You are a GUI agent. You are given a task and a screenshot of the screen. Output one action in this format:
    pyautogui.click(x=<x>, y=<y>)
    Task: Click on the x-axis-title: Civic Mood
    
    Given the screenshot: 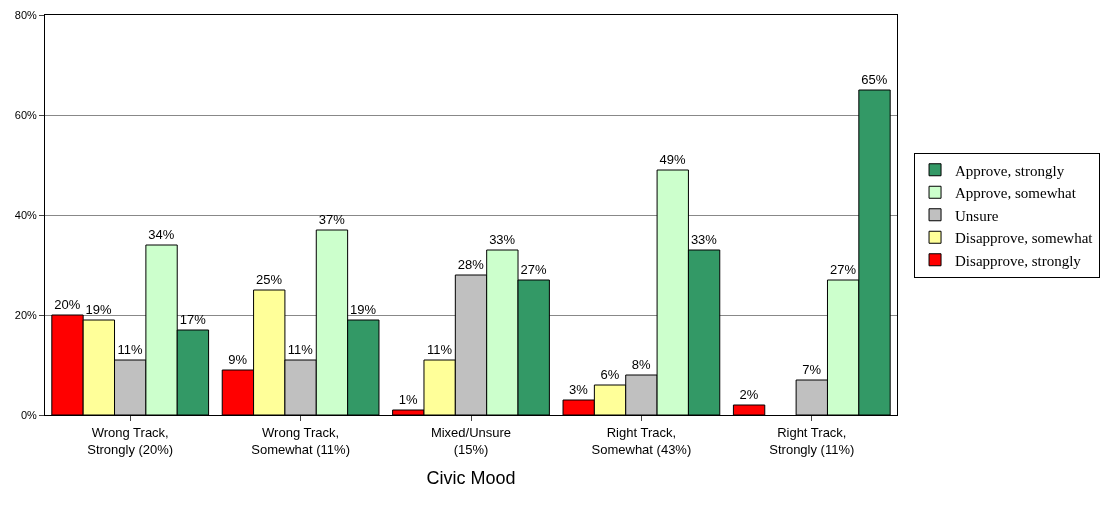 What is the action you would take?
    pyautogui.click(x=471, y=477)
    